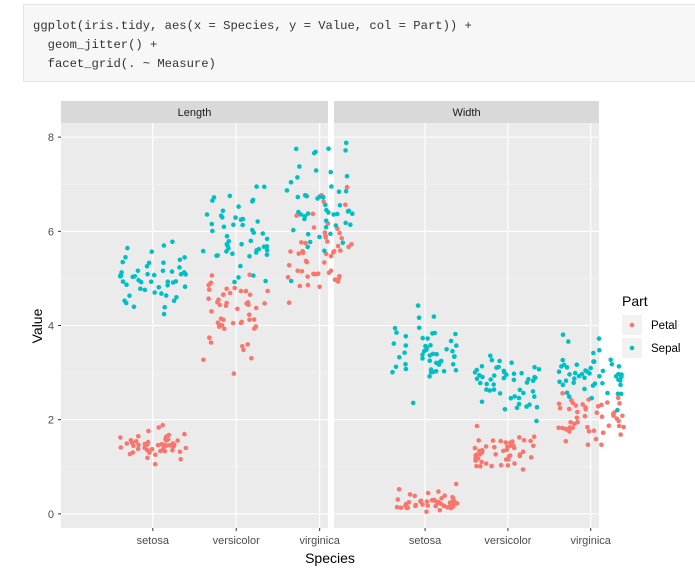 The width and height of the screenshot is (695, 571). I want to click on facet-strip-label: Length, so click(195, 113).